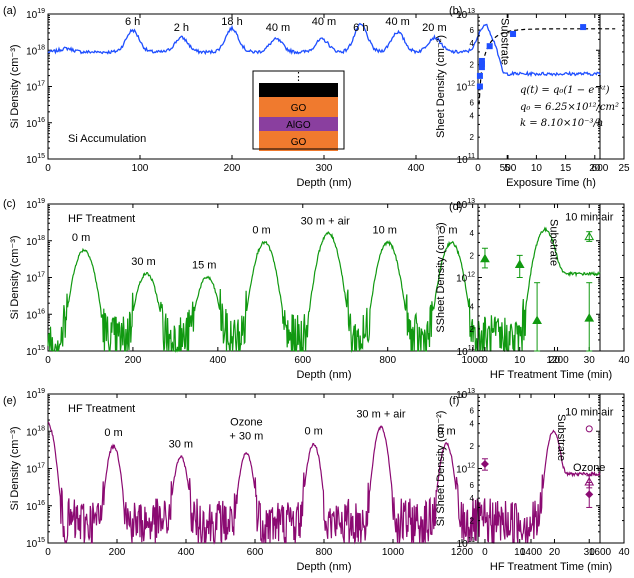 The image size is (634, 578). What do you see at coordinates (434, 28) in the screenshot?
I see `peak-label: 20 m` at bounding box center [434, 28].